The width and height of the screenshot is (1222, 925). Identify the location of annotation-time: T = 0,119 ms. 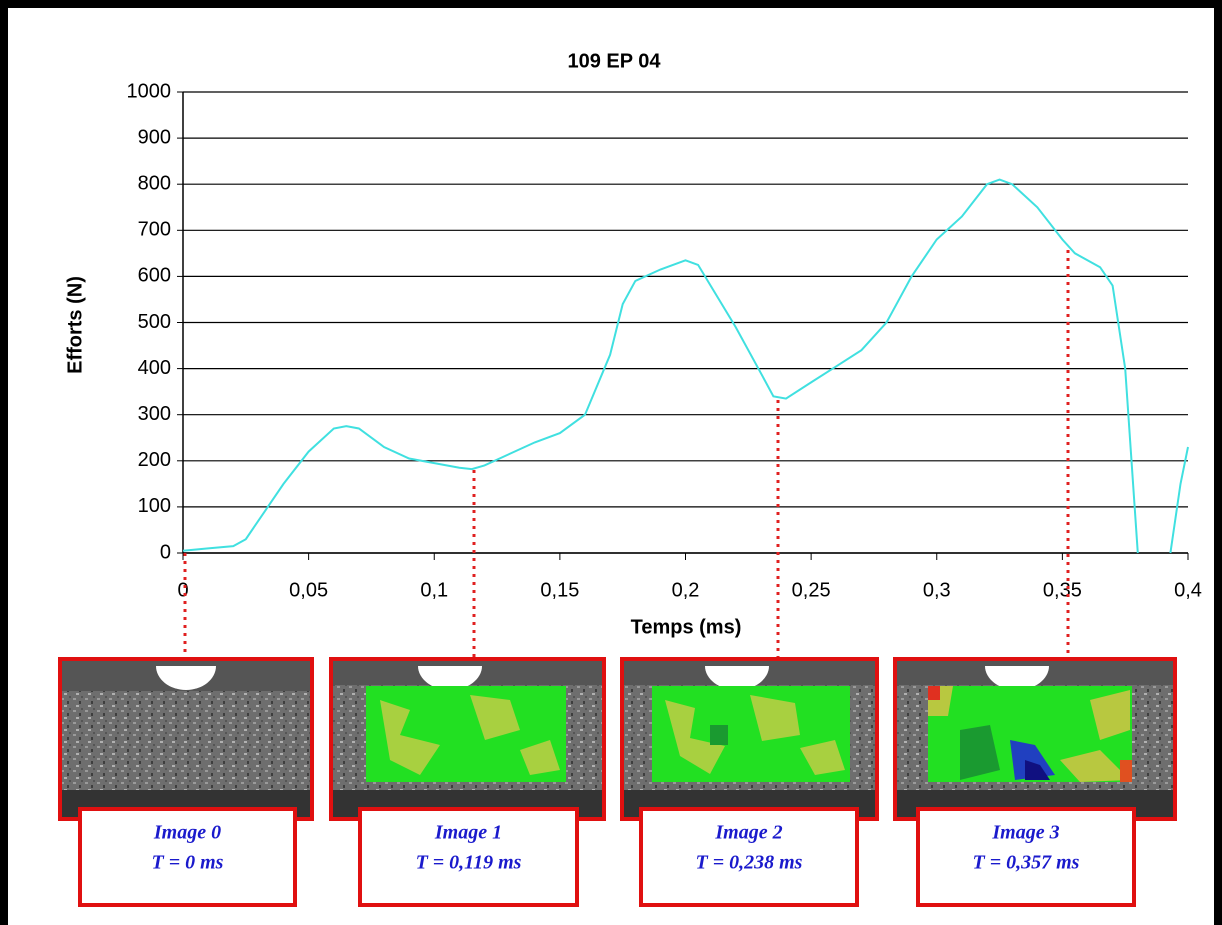
(469, 863).